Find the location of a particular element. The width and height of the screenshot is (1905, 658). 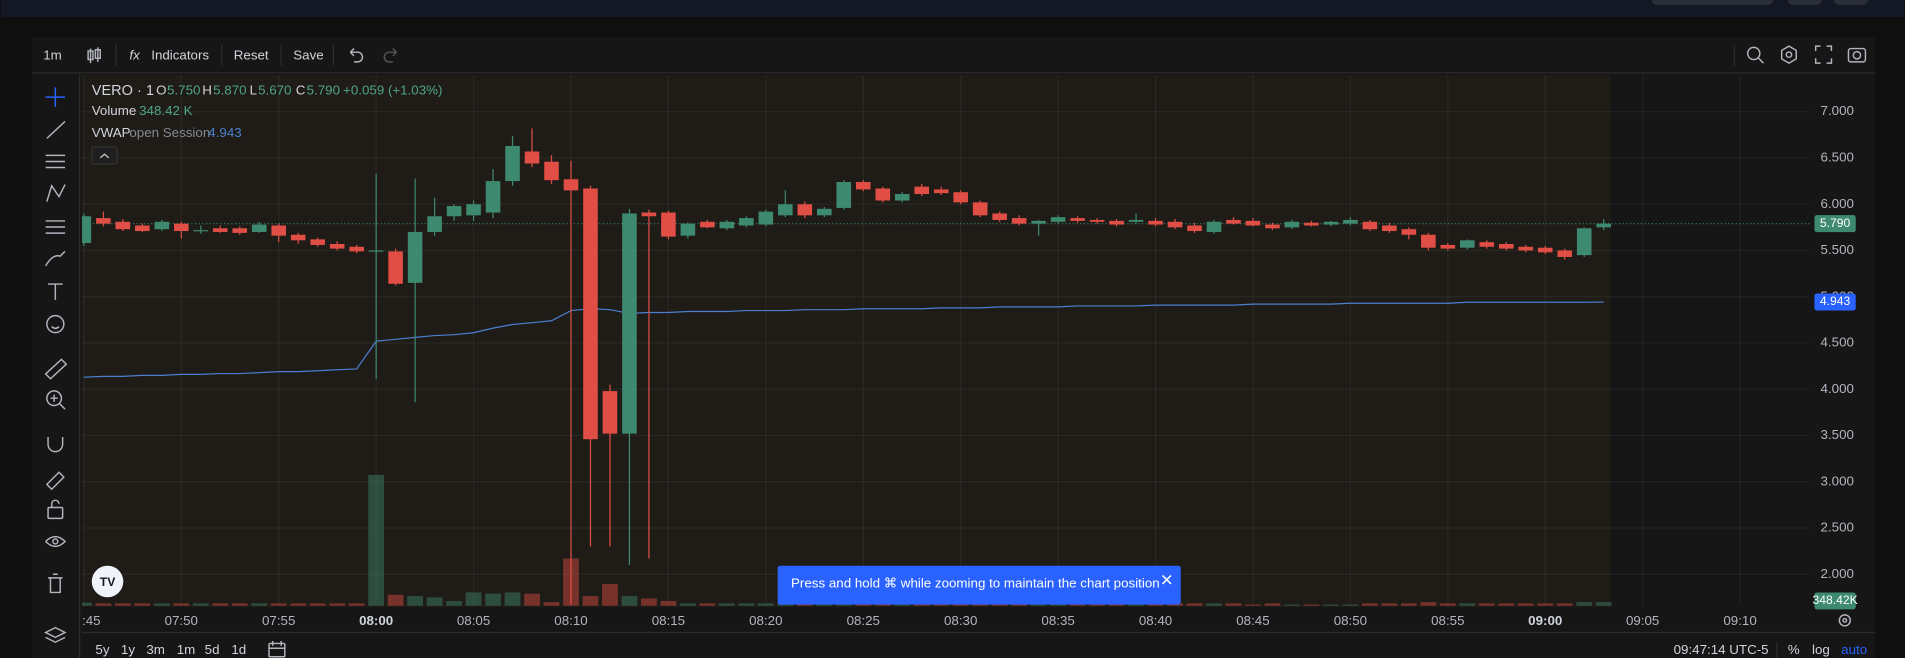

zoom-tool is located at coordinates (56, 400).